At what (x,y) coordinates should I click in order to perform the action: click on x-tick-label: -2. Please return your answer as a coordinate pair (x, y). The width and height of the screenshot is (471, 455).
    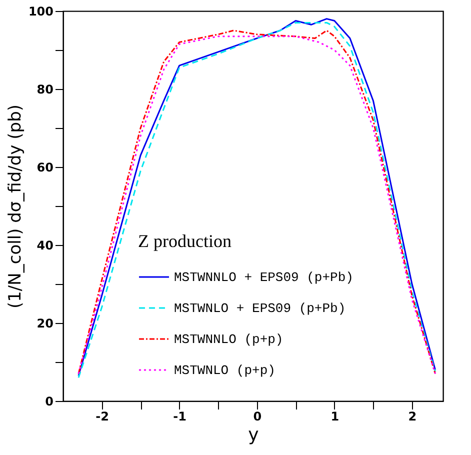
    Looking at the image, I should click on (102, 417).